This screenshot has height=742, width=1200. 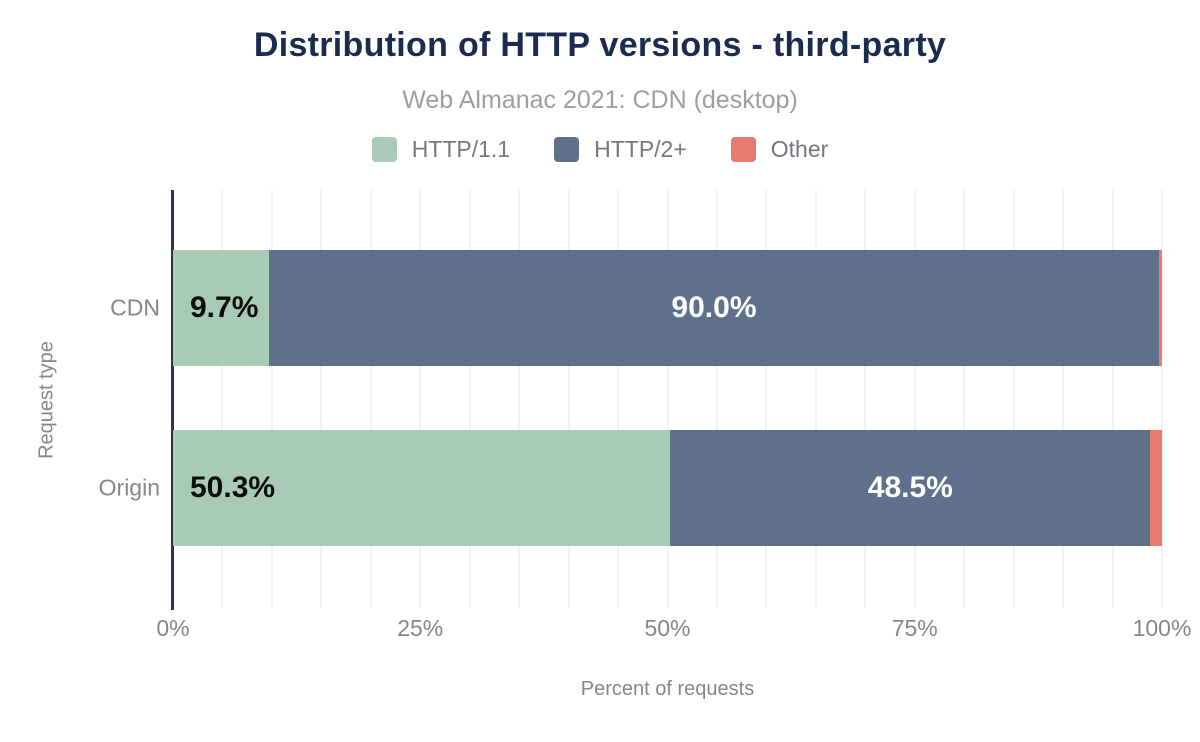 I want to click on legend-item-0: HTTP/1.1, so click(x=441, y=149).